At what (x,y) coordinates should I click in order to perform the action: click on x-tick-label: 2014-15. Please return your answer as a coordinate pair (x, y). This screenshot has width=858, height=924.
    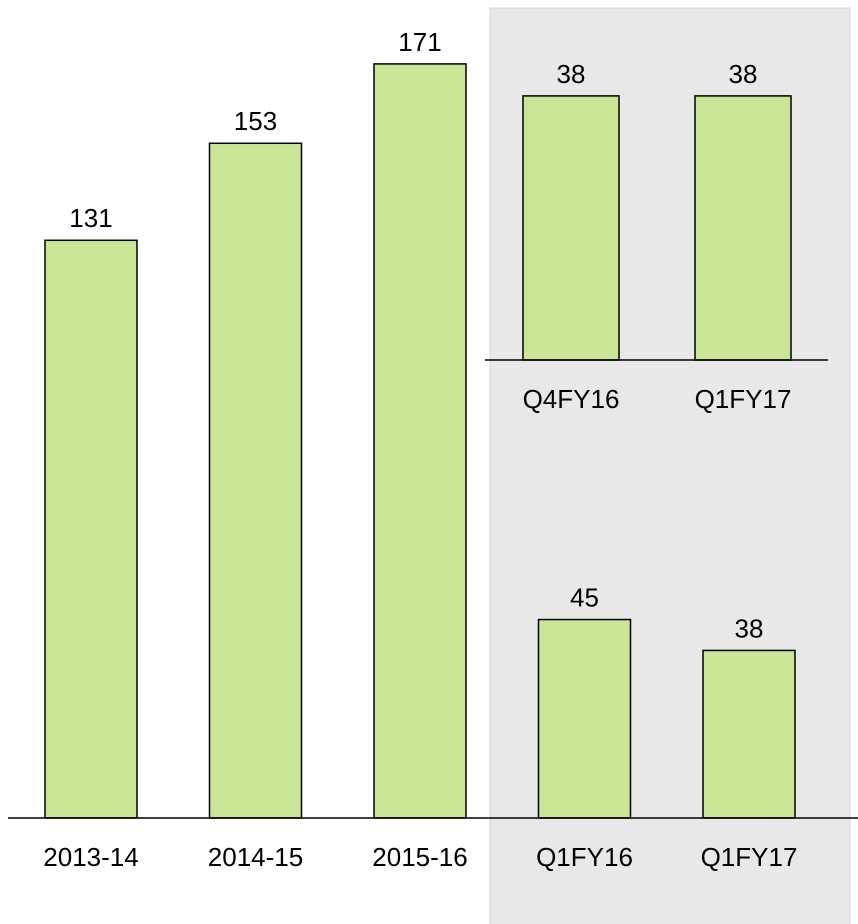
    Looking at the image, I should click on (255, 857).